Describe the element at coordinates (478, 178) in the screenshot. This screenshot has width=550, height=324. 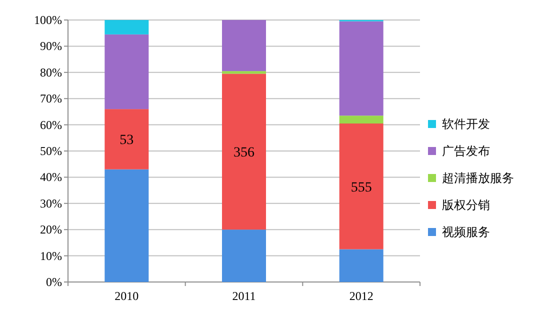
I see `legend-label: 超清播放服务` at that location.